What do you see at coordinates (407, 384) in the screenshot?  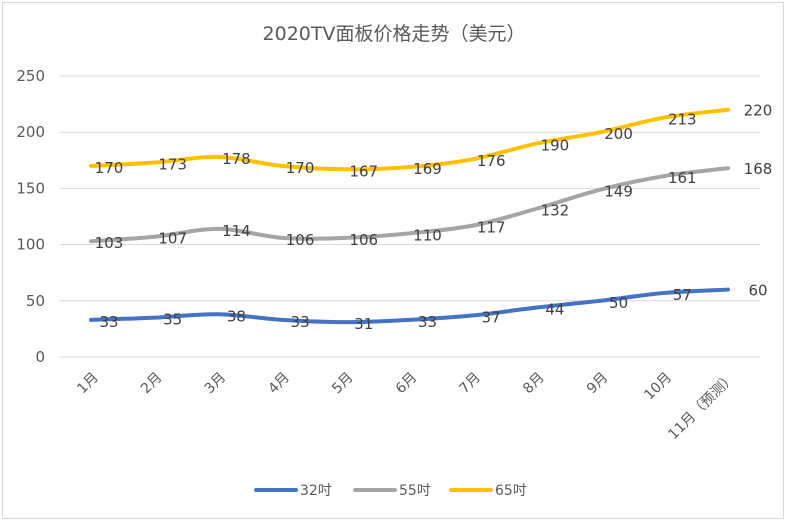 I see `x-tick-label: 6月` at bounding box center [407, 384].